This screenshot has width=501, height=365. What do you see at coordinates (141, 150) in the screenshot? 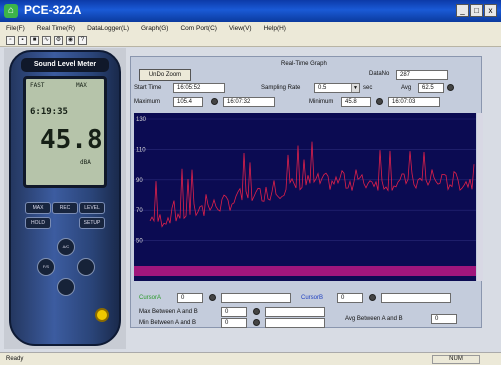
I see `y-tick-label: 110` at bounding box center [141, 150].